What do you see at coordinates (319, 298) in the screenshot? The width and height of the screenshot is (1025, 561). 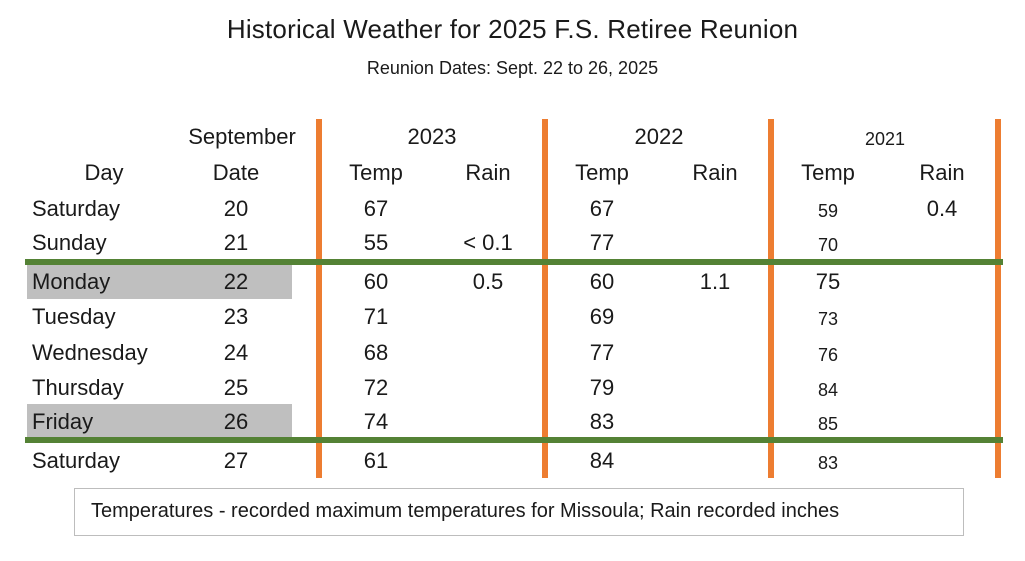 I see `divider-2023` at bounding box center [319, 298].